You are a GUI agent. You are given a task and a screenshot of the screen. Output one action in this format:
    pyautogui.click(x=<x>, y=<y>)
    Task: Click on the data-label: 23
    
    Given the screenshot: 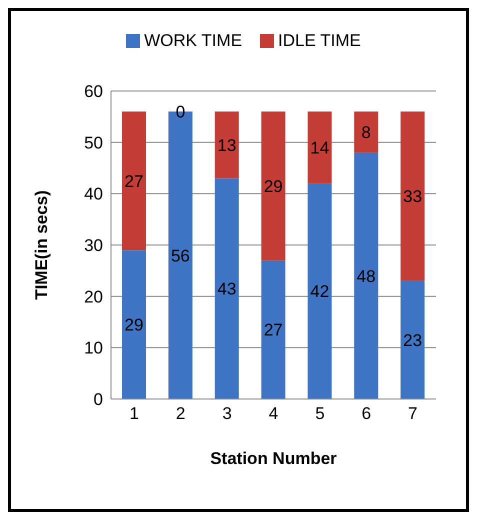 What is the action you would take?
    pyautogui.click(x=412, y=340)
    